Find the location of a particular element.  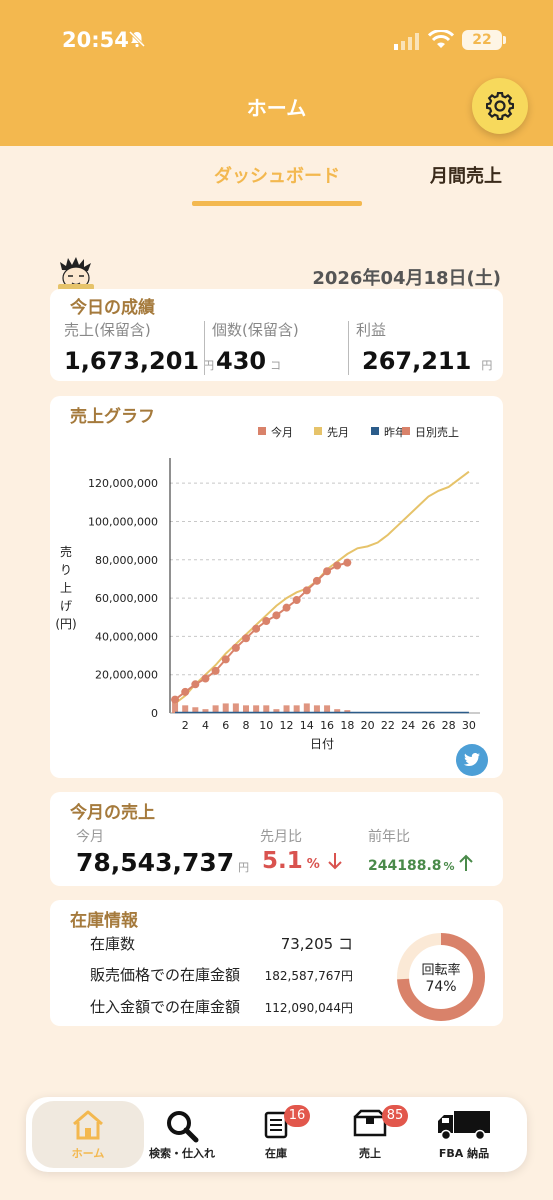

gear-icon is located at coordinates (500, 106).